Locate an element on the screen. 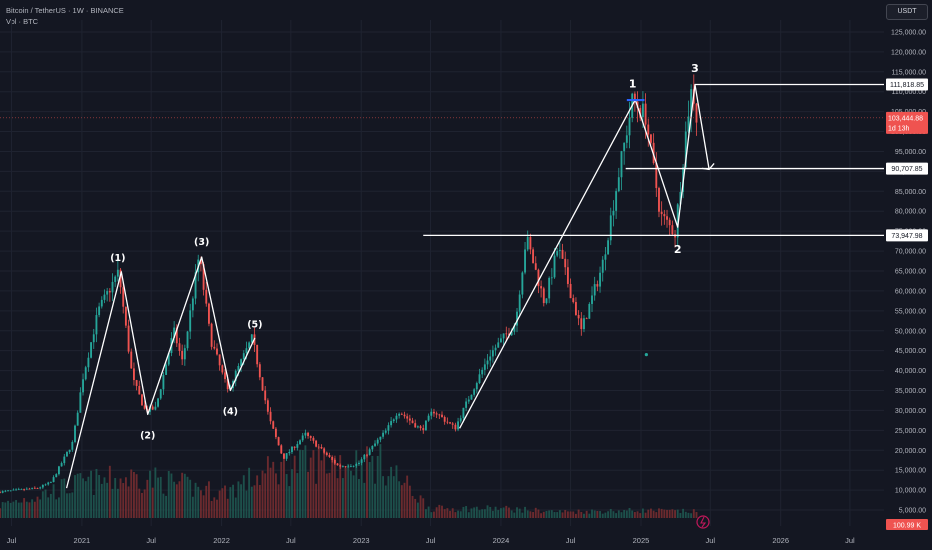 This screenshot has height=550, width=932. y-tick-label: 35,000.00 is located at coordinates (910, 391).